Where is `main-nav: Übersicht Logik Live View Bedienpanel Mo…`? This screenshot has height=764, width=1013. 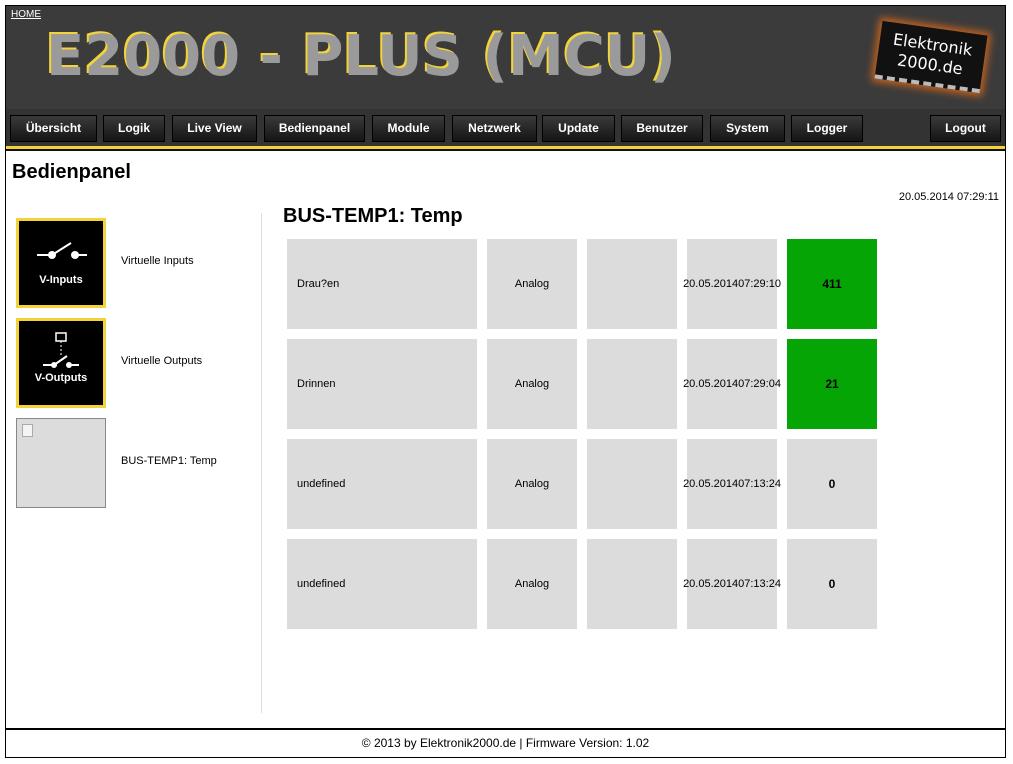 main-nav: Übersicht Logik Live View Bedienpanel Mo… is located at coordinates (505, 127).